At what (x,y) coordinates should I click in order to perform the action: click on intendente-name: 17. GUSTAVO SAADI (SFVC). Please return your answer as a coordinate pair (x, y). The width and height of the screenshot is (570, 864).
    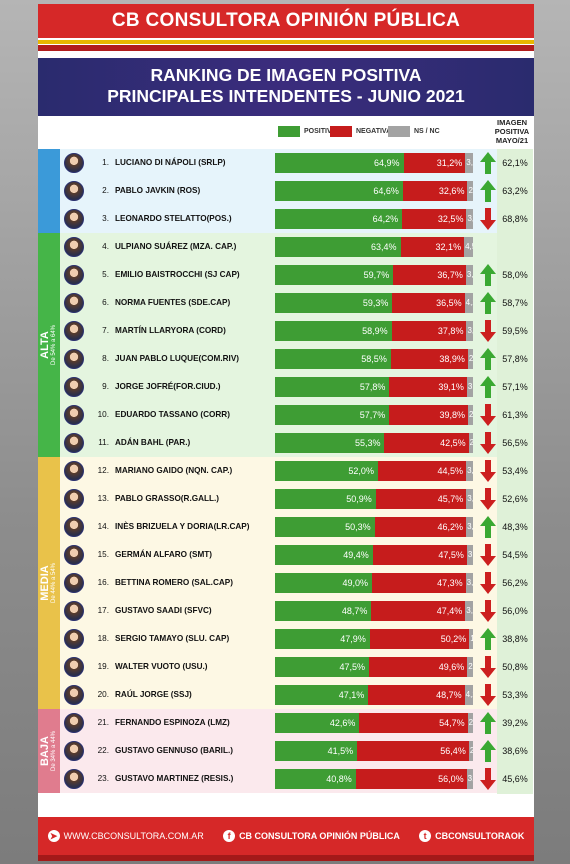
    Looking at the image, I should click on (152, 611).